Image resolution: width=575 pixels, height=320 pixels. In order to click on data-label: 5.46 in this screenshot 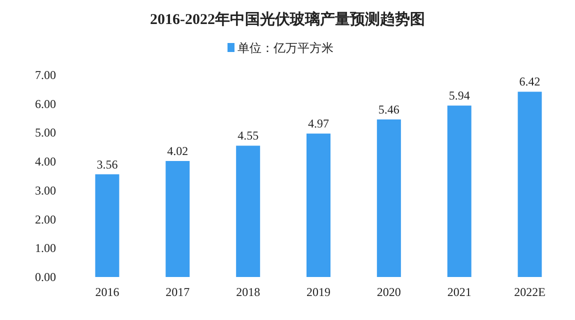, I will do `click(389, 109)`.